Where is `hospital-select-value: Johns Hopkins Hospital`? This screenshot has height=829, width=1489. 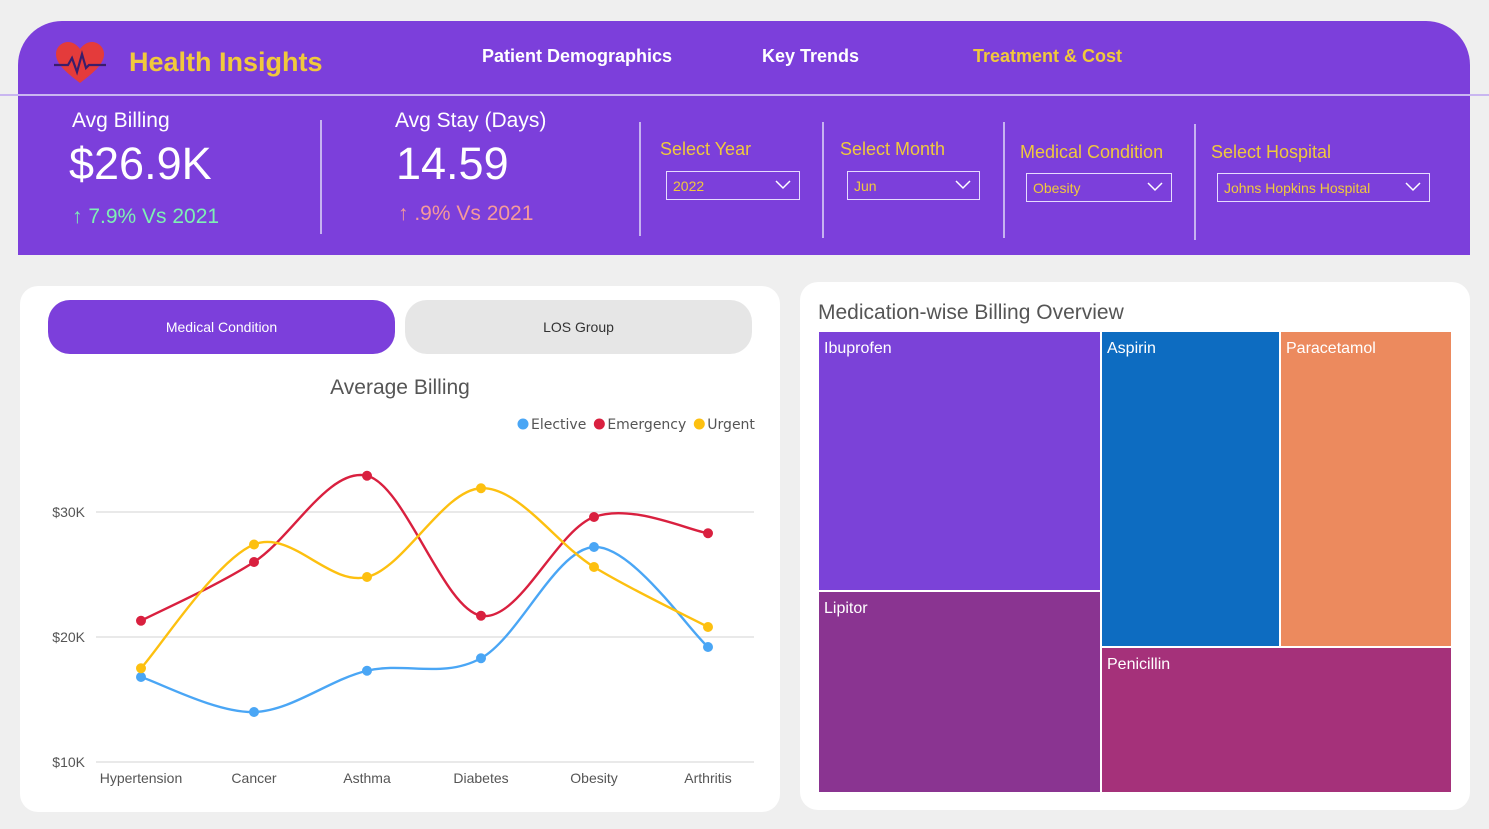 hospital-select-value: Johns Hopkins Hospital is located at coordinates (1297, 188).